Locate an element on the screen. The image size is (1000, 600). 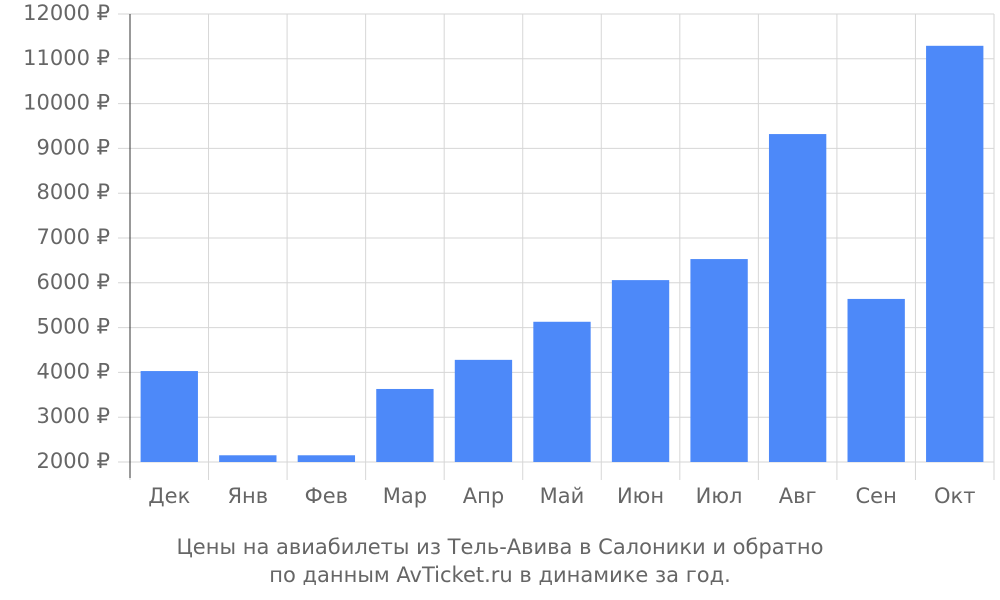
y-tick-label: 12000 ₽ is located at coordinates (66, 13).